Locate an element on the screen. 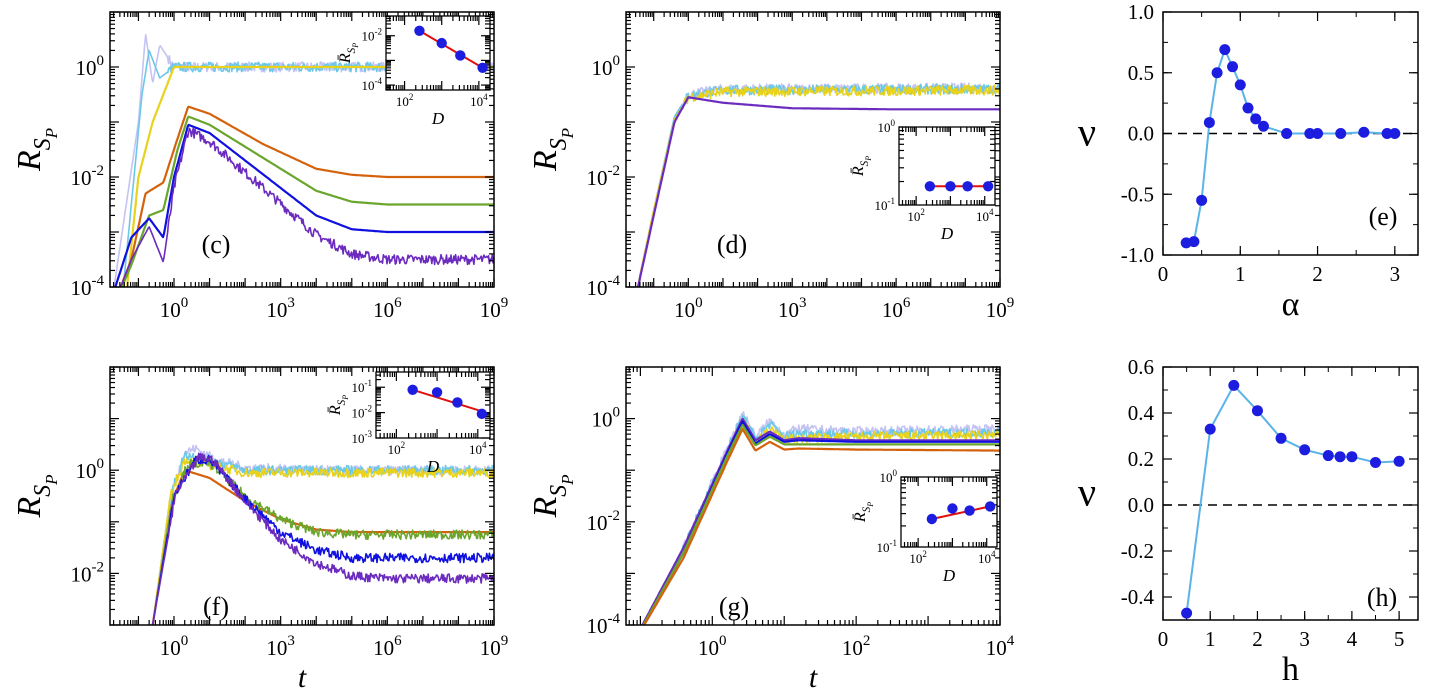 The width and height of the screenshot is (1438, 693). inset-y-tick-label: 10⁻⁴ is located at coordinates (372, 84).